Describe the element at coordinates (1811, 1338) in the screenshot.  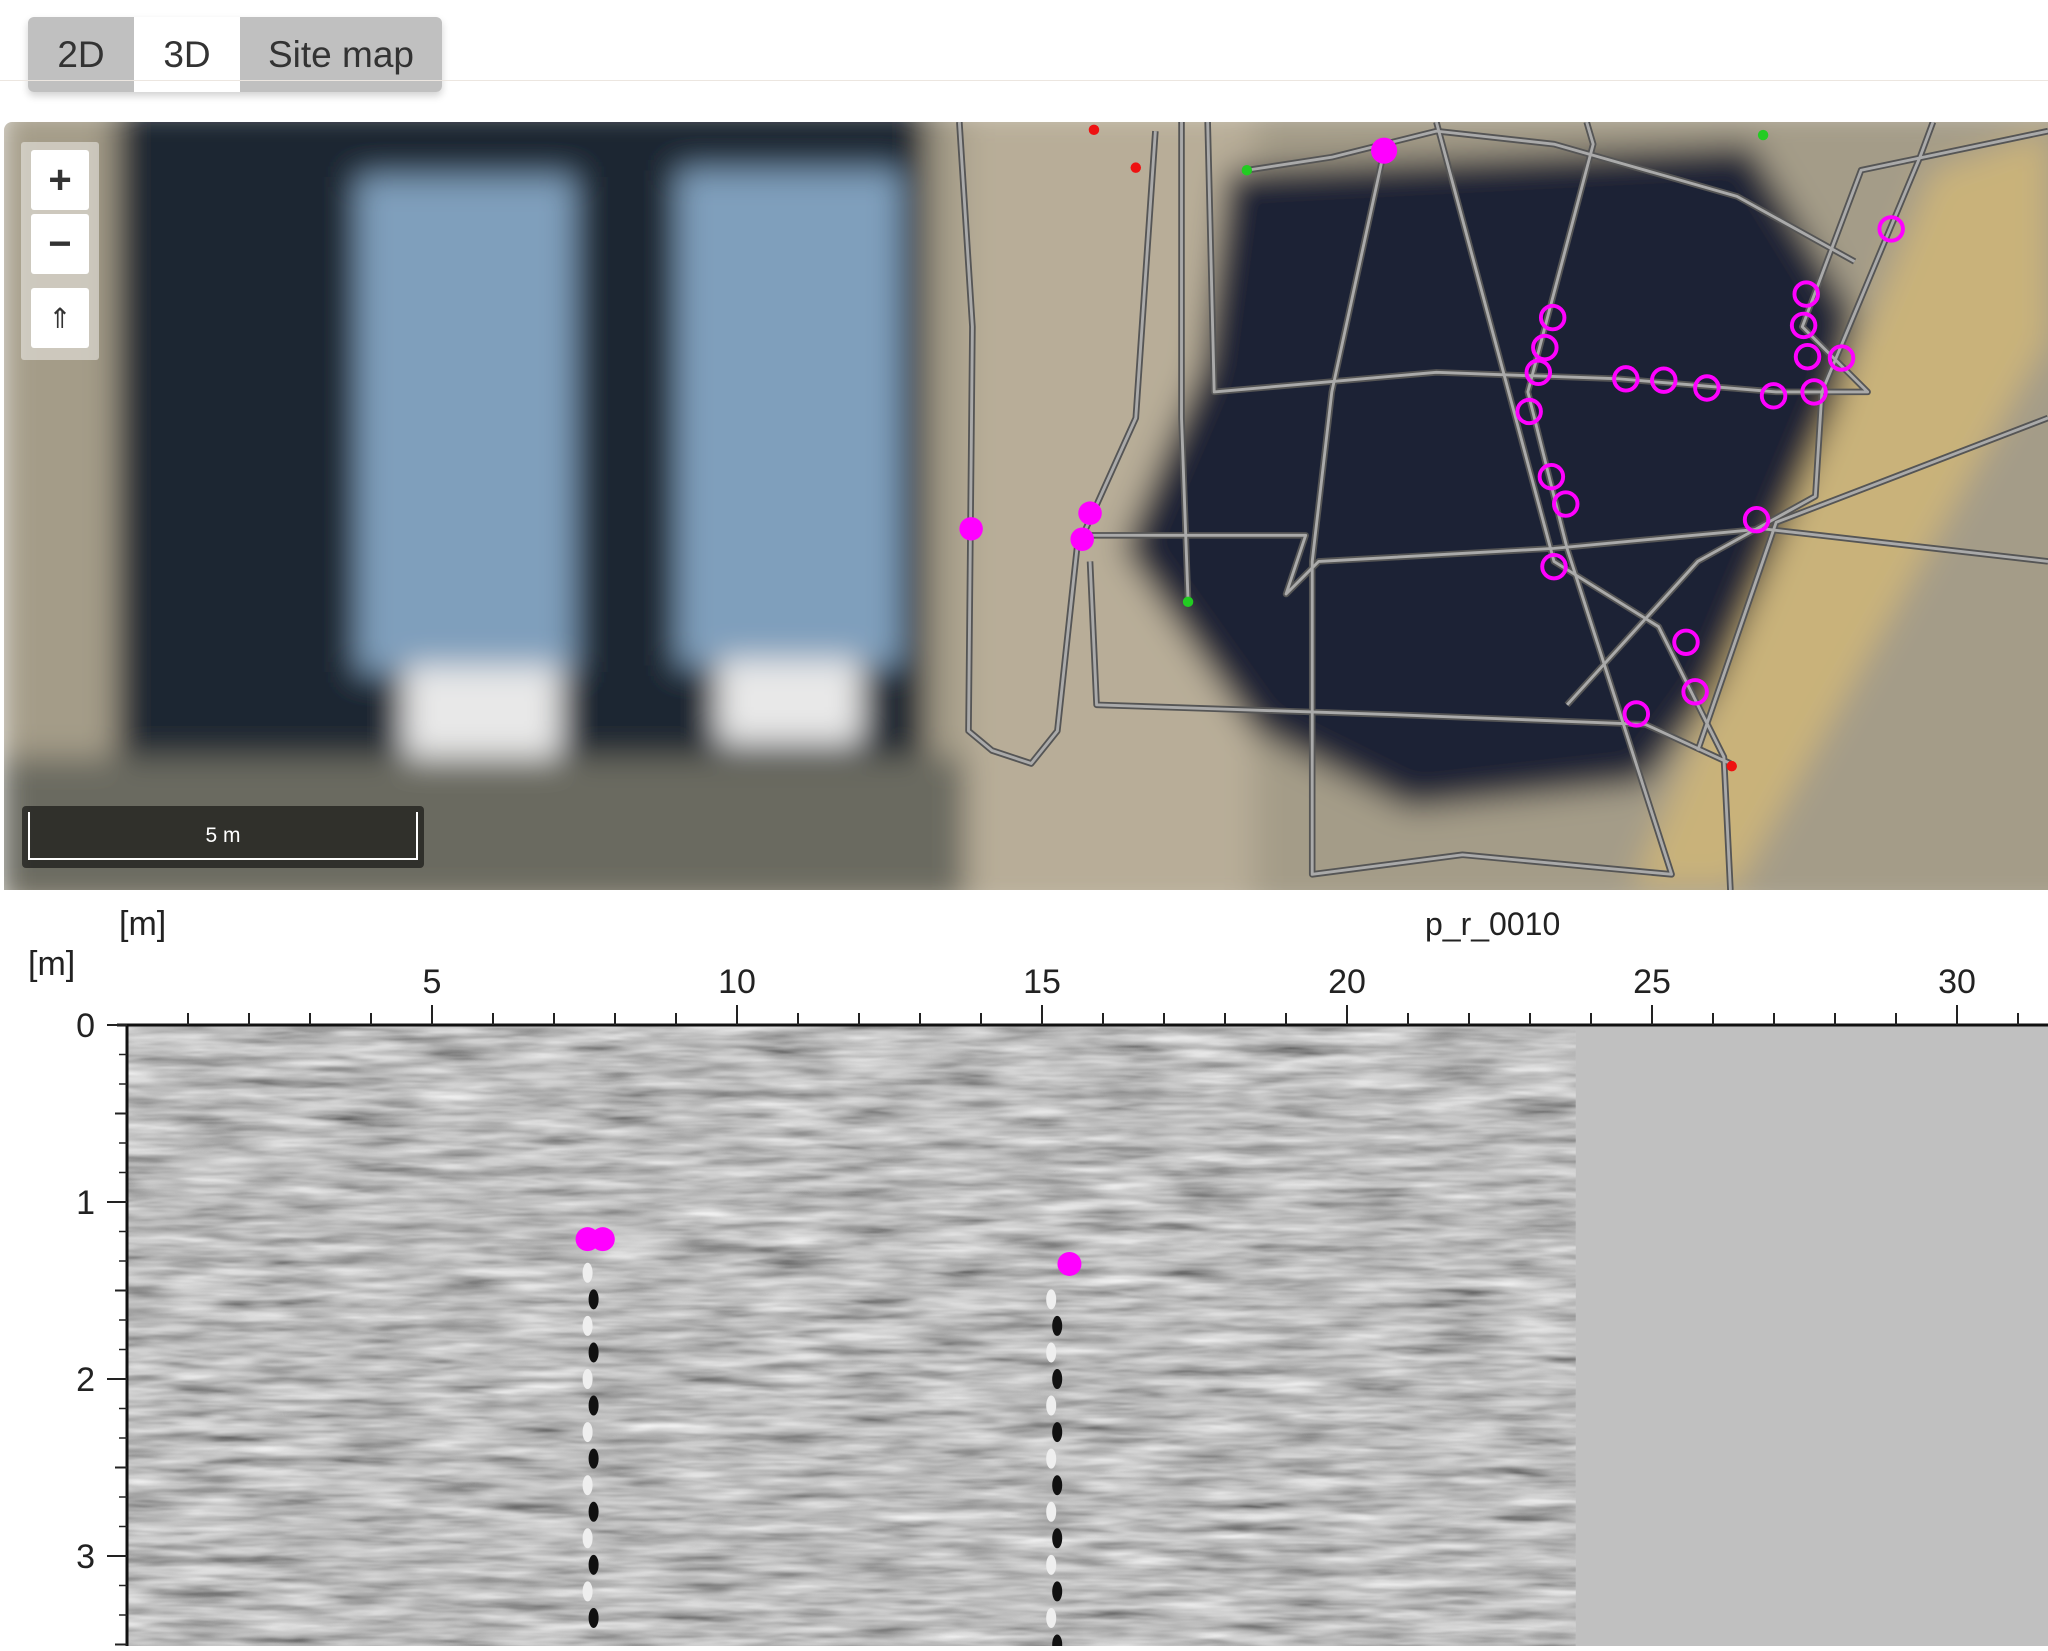
I see `no-data-area` at that location.